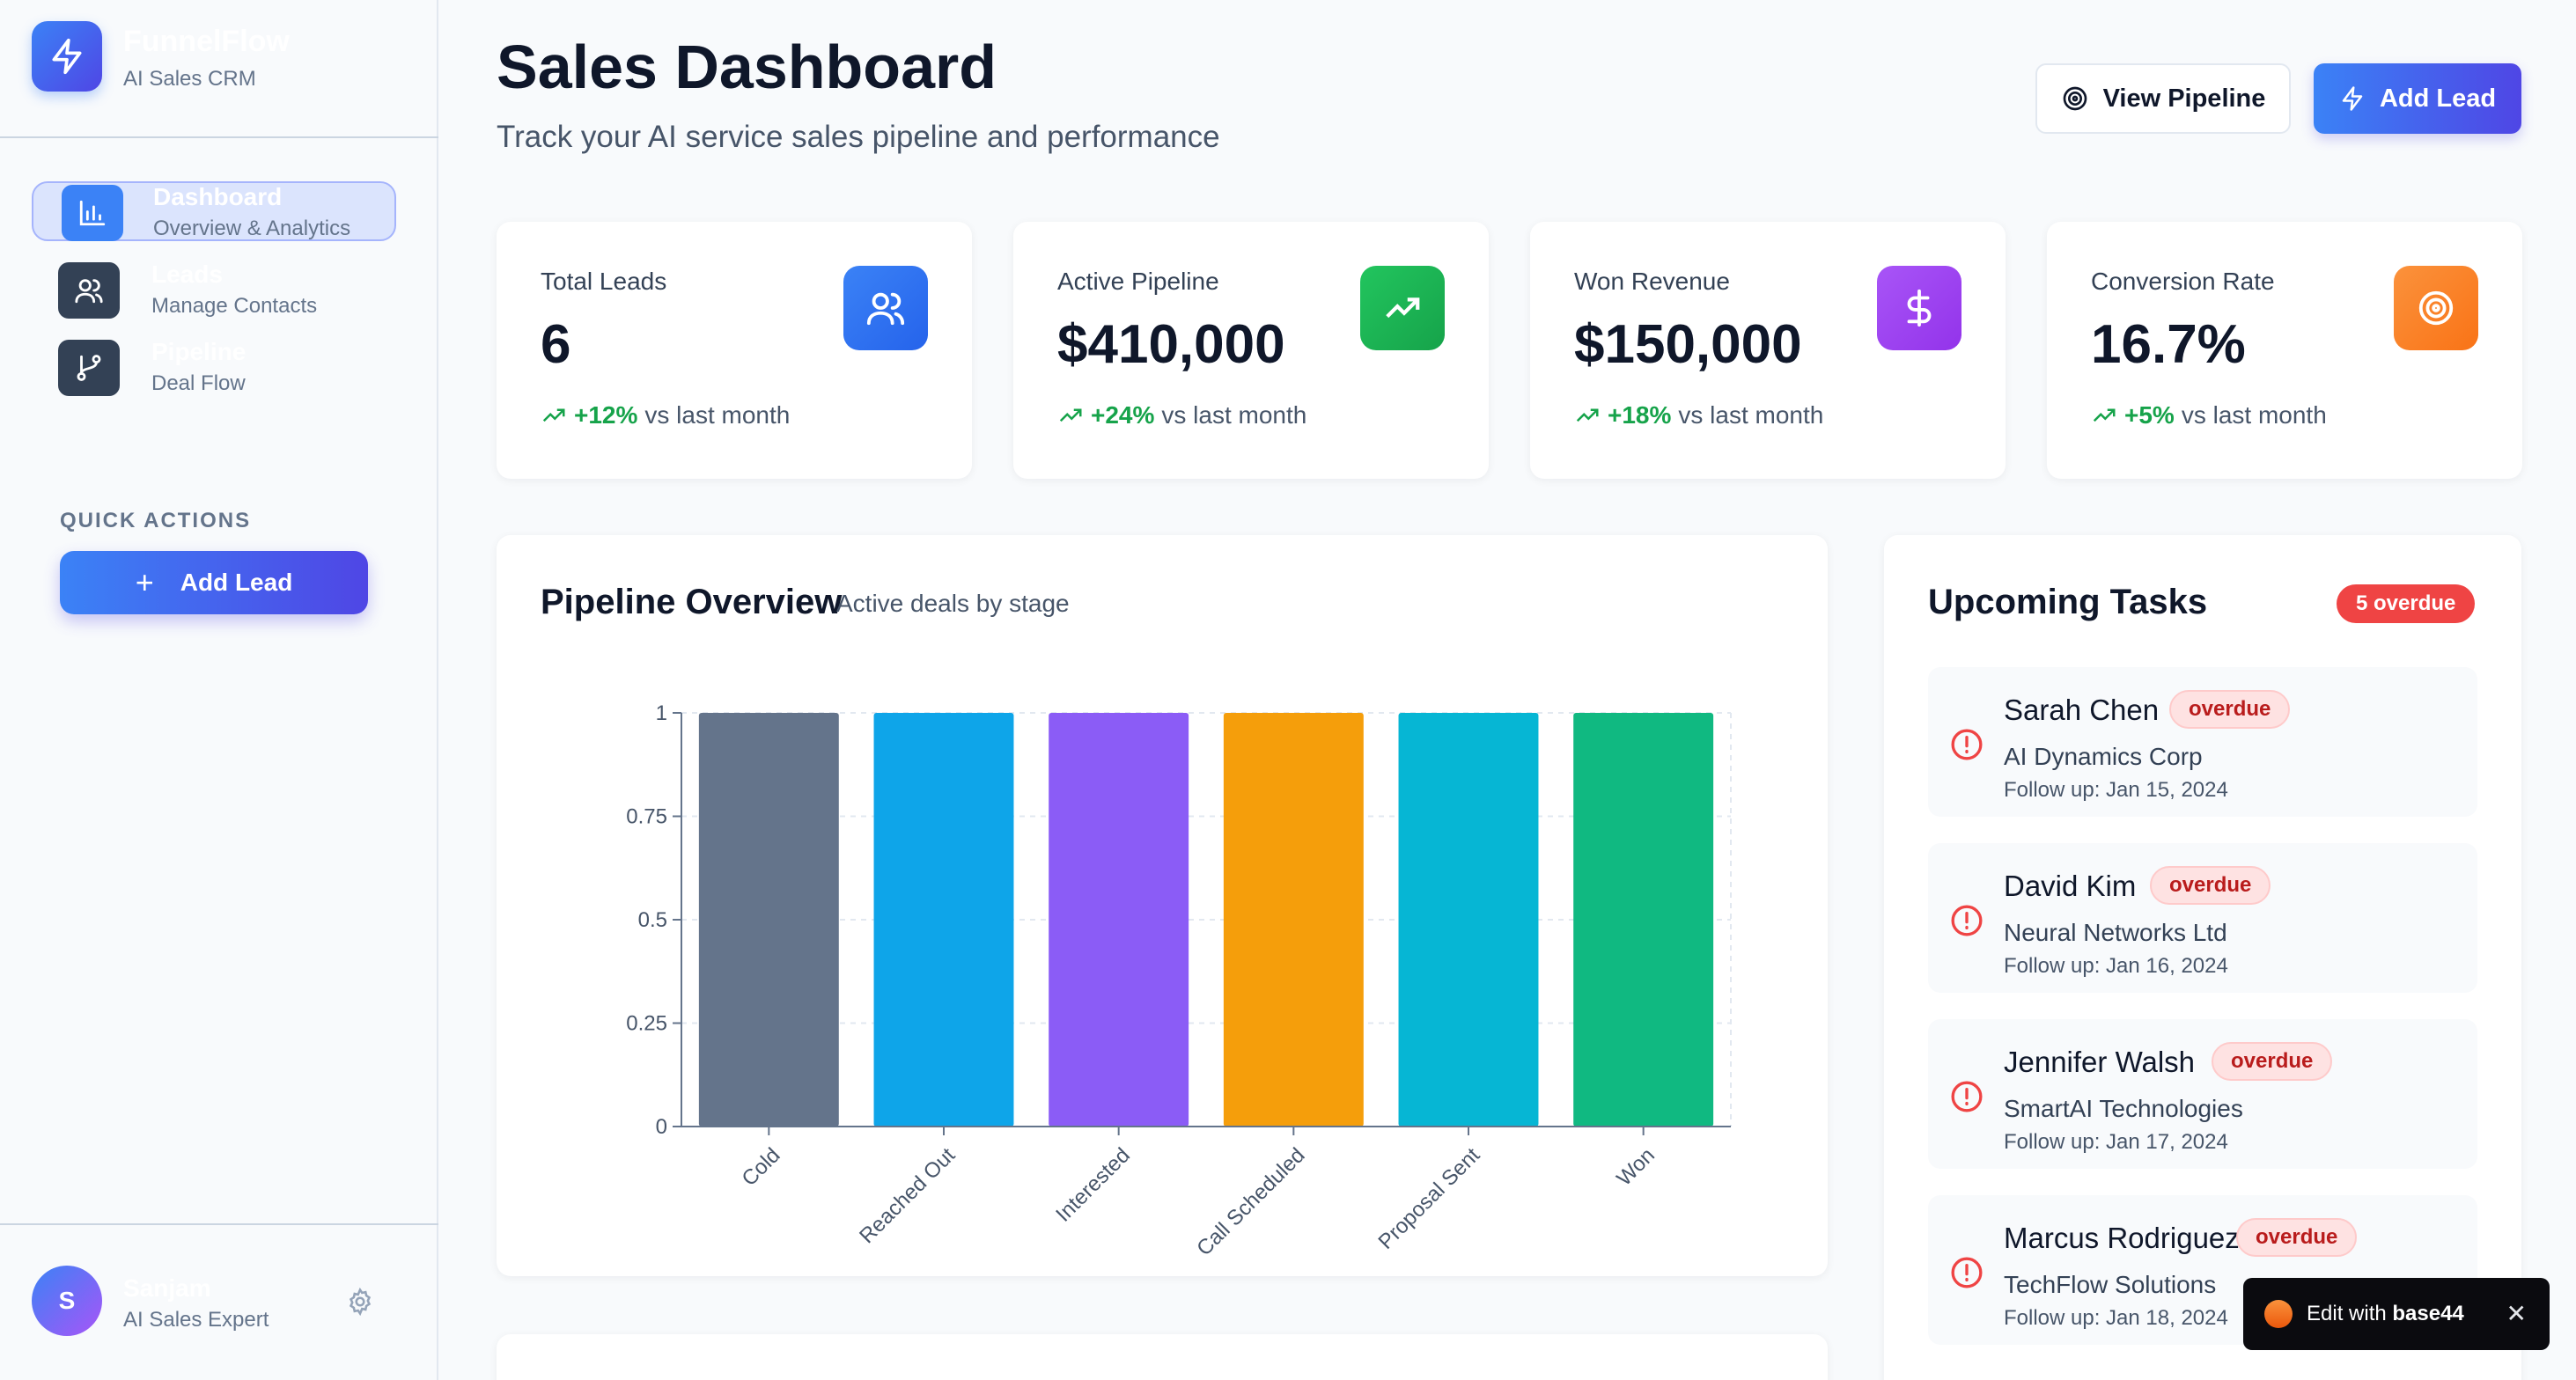 This screenshot has width=2576, height=1380. I want to click on y-tick-label: 0.5, so click(653, 920).